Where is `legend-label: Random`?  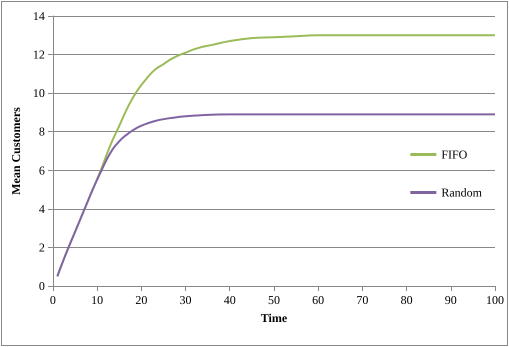 legend-label: Random is located at coordinates (462, 193).